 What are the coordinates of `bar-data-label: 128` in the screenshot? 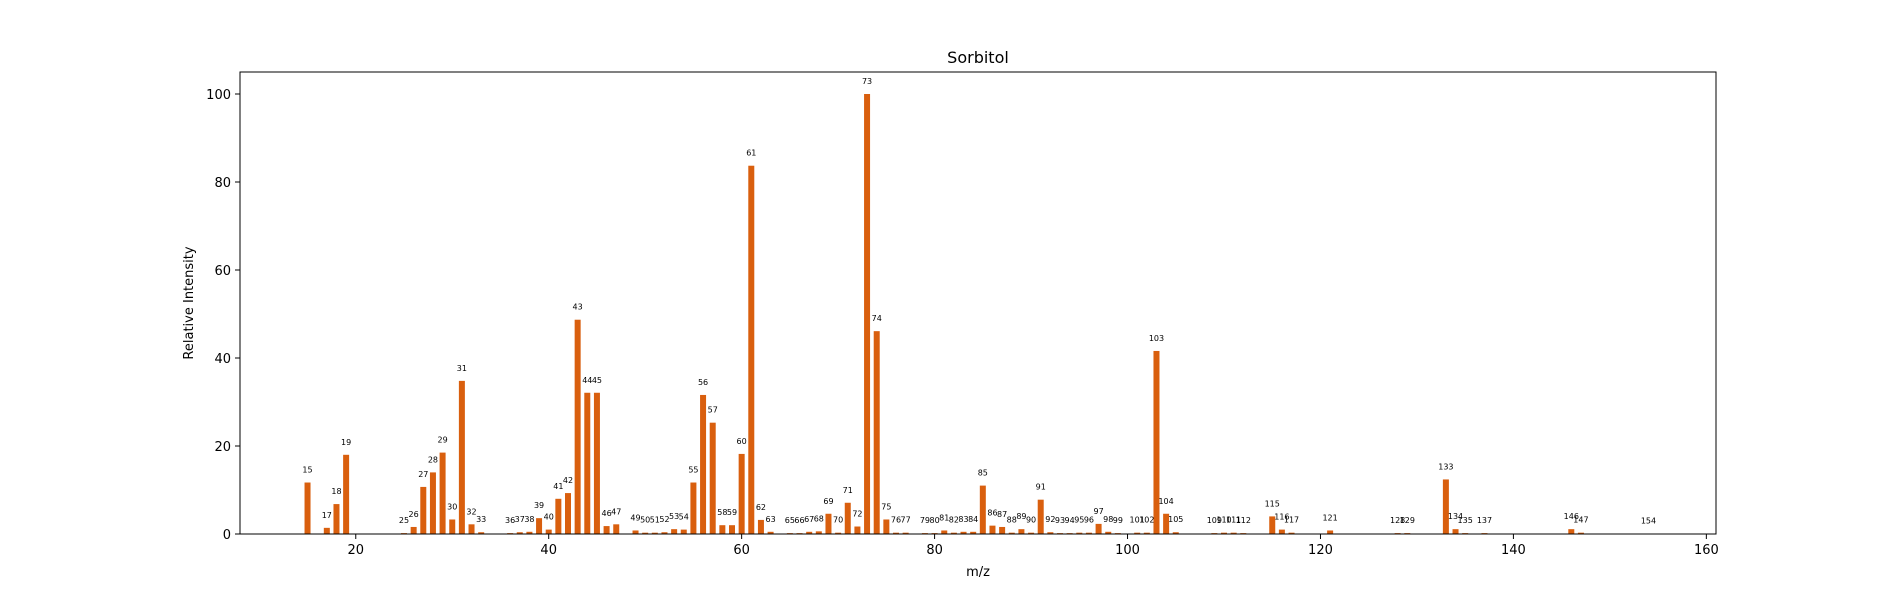 It's located at (1397, 520).